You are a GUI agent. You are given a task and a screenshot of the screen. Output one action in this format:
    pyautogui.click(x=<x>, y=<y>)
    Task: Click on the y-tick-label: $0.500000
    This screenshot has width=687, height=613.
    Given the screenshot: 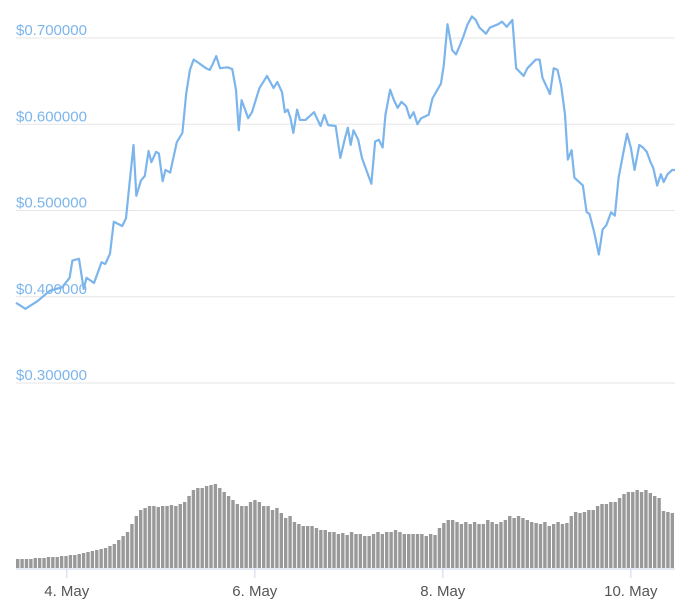 What is the action you would take?
    pyautogui.click(x=51, y=203)
    